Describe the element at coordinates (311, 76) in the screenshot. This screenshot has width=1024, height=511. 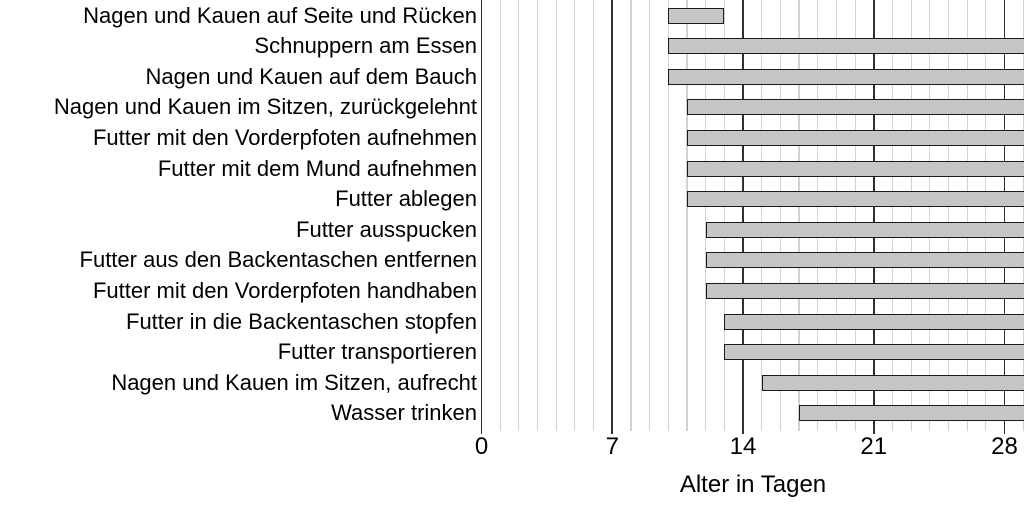
I see `category-label-3: Nagen und Kauen auf dem Bauch` at that location.